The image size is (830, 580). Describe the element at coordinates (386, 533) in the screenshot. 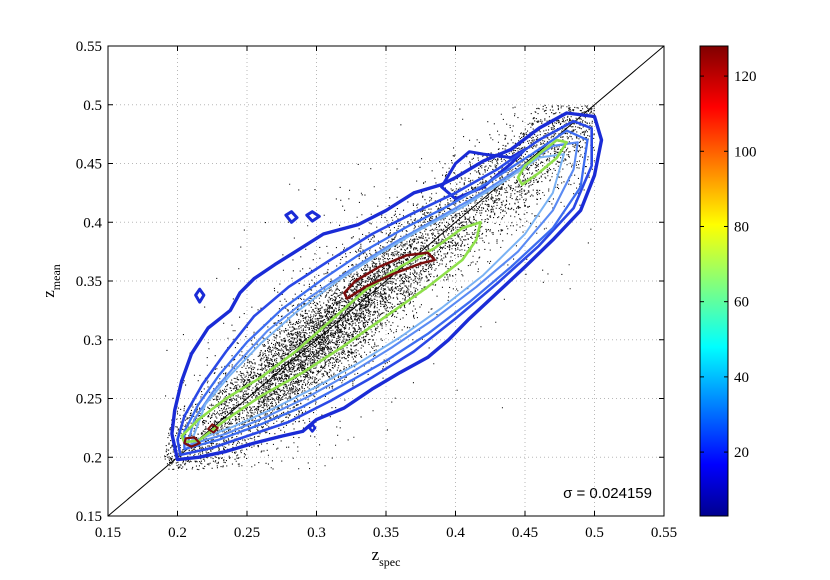

I see `x-tick-label: 0.35` at that location.